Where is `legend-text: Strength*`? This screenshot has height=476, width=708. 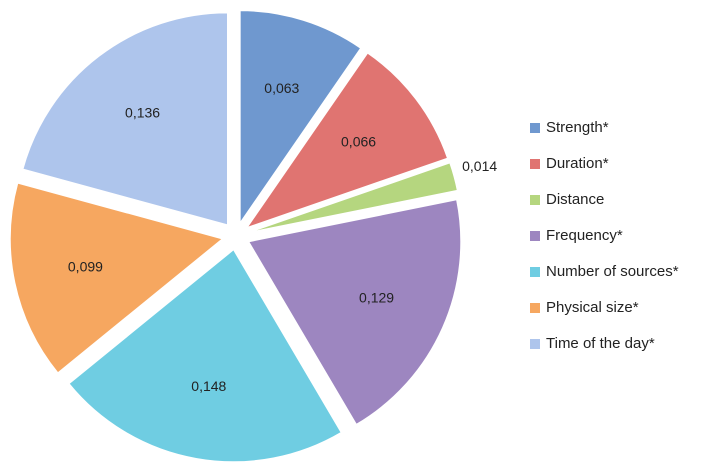
legend-text: Strength* is located at coordinates (577, 127).